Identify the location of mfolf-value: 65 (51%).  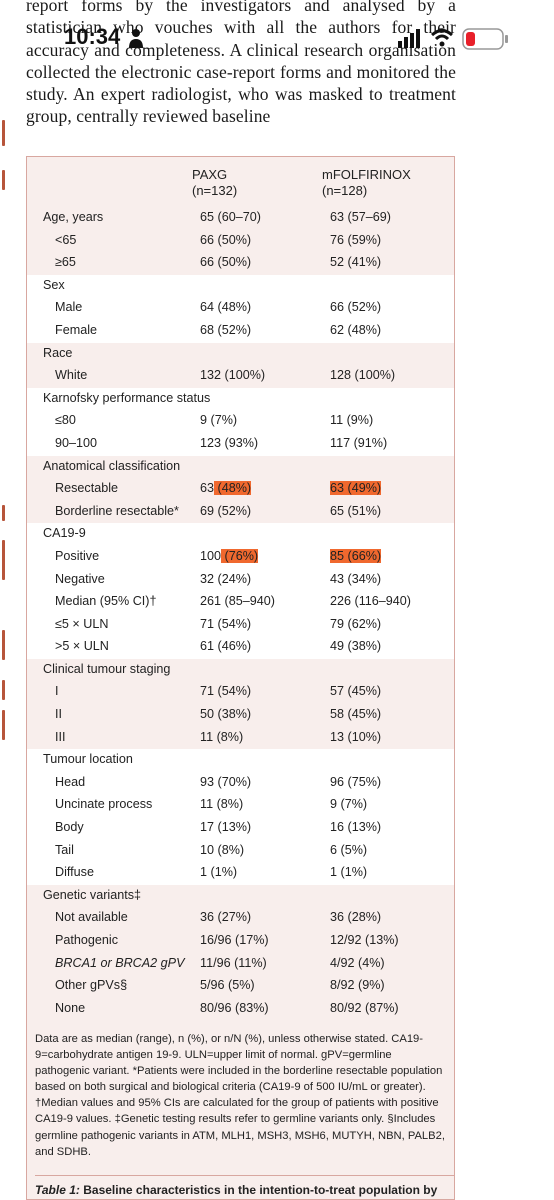
(356, 510).